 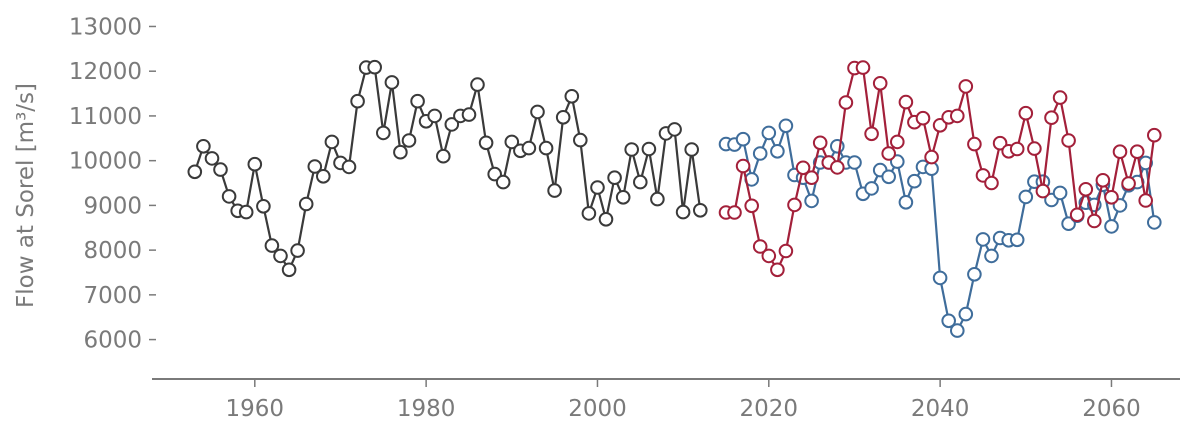 I want to click on y-tick-label: 8000, so click(x=112, y=251).